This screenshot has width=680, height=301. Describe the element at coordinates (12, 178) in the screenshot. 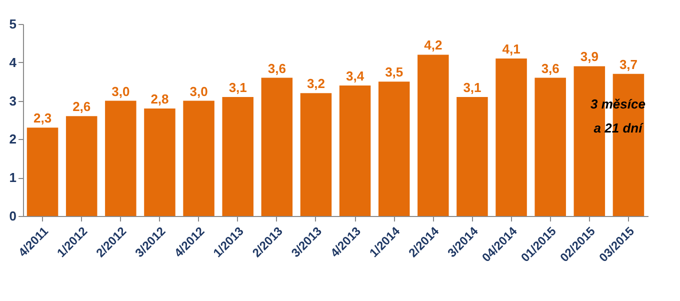

I see `y-tick-label: 1` at that location.